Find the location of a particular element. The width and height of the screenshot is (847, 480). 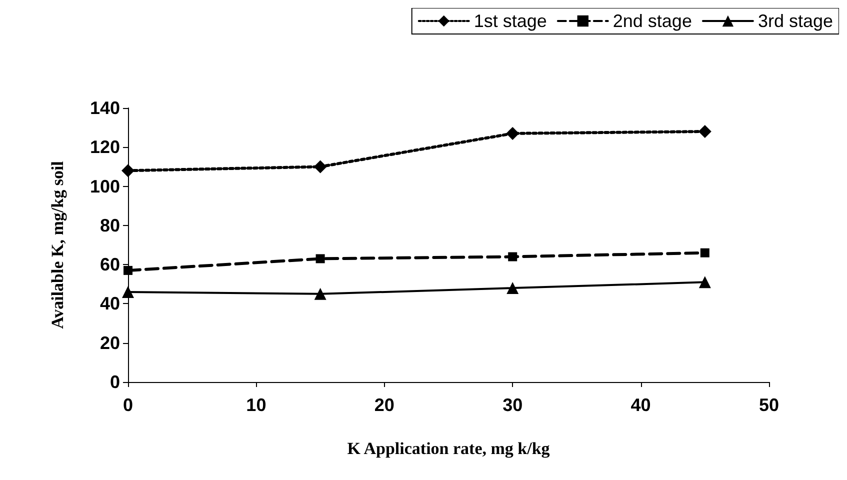

x-tick-label: 30 is located at coordinates (512, 405).